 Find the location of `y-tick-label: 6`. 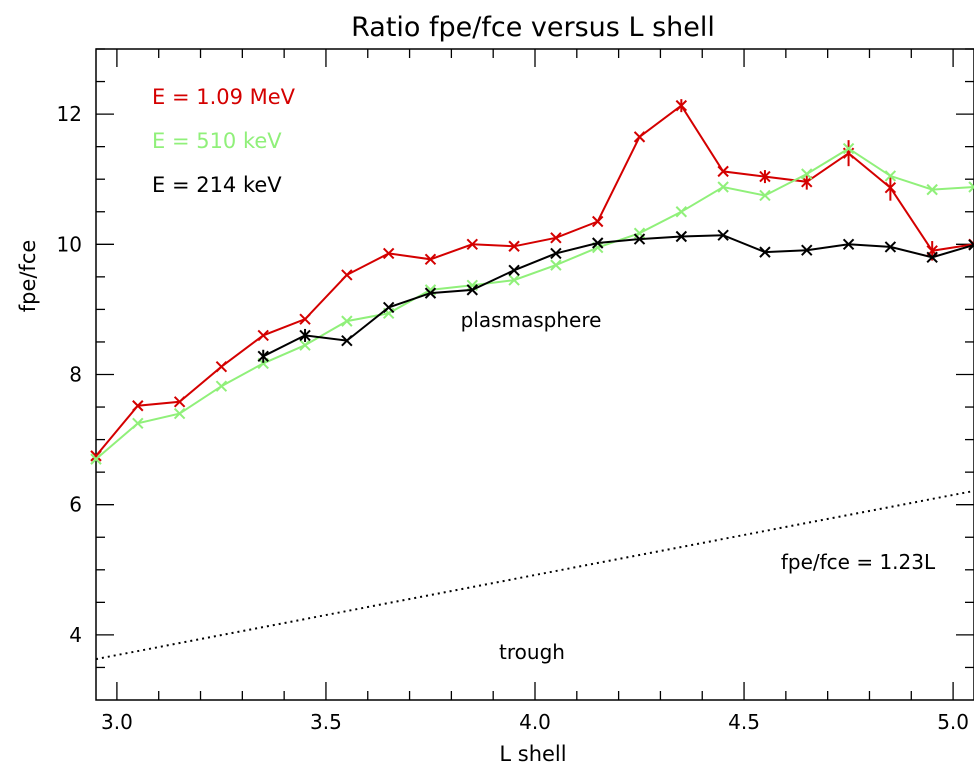

y-tick-label: 6 is located at coordinates (75, 505).